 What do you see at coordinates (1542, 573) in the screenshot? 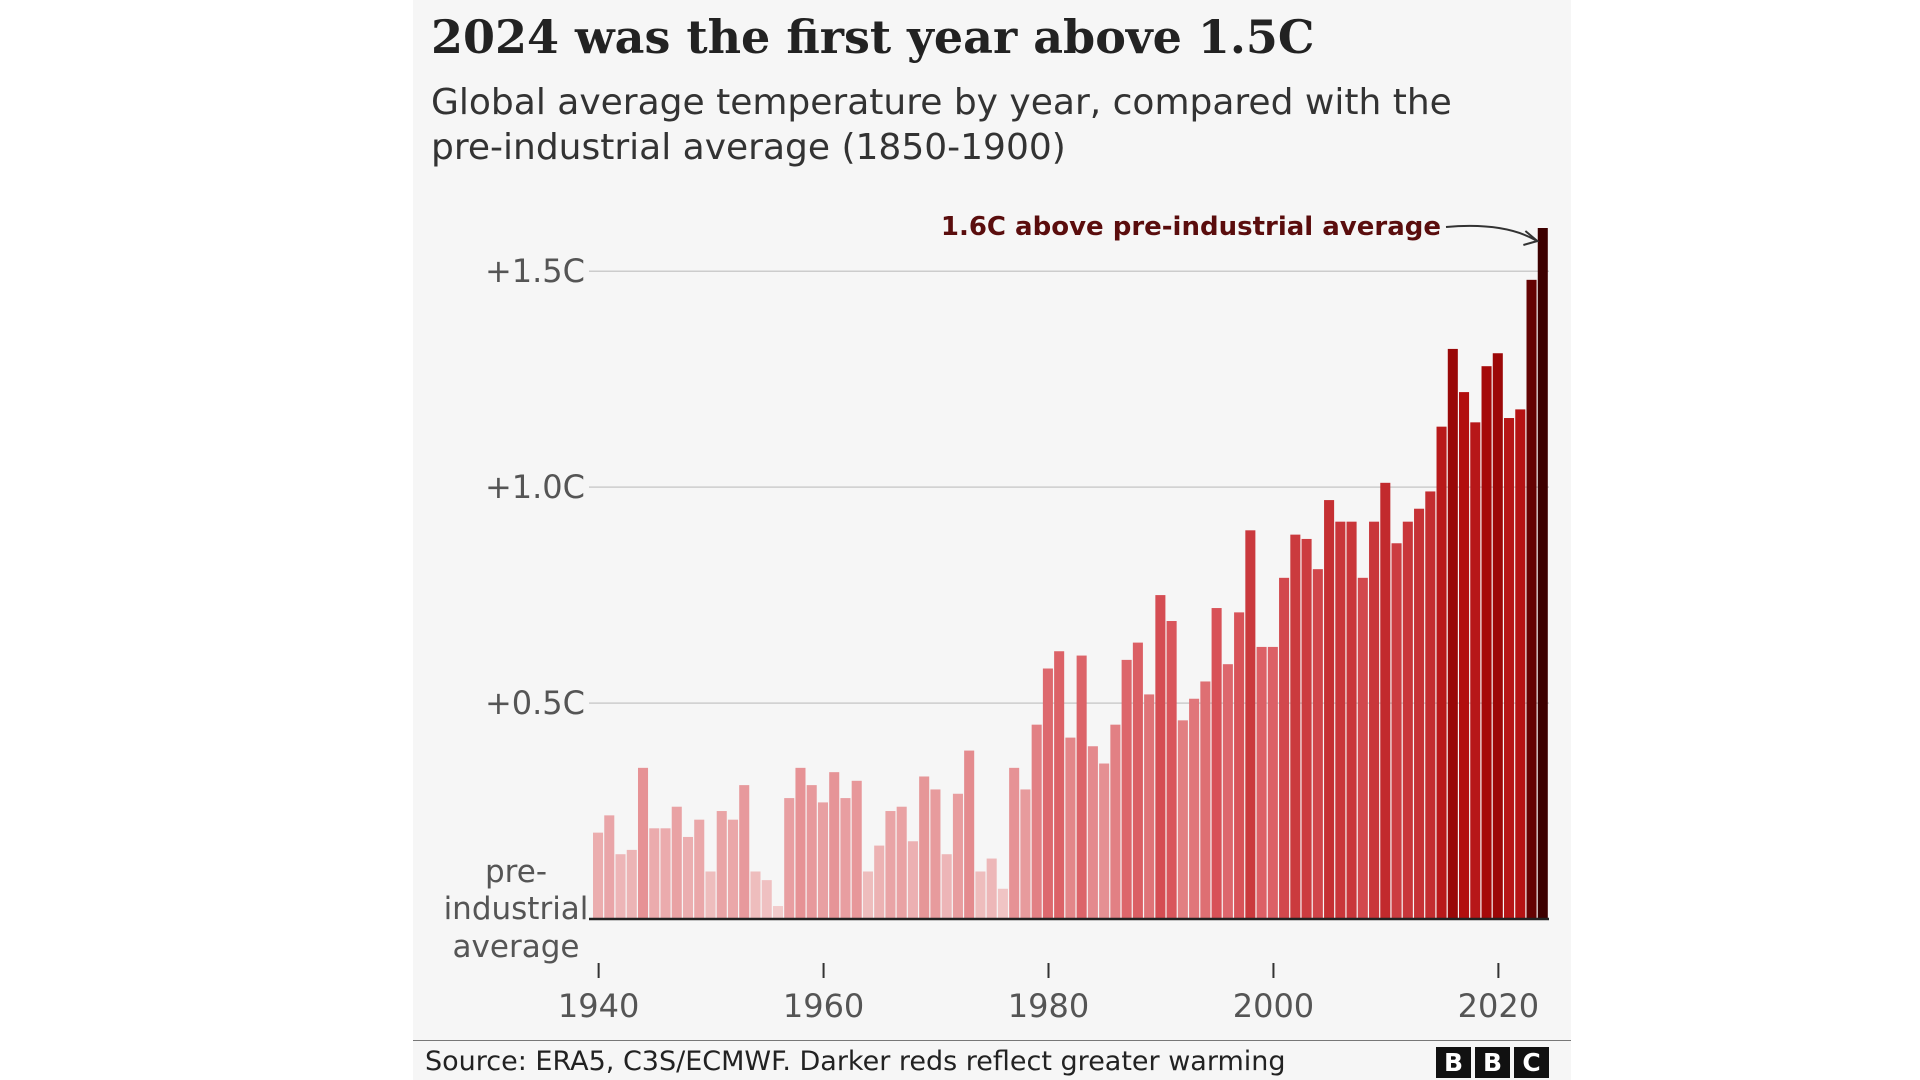
I see `bar-2024` at bounding box center [1542, 573].